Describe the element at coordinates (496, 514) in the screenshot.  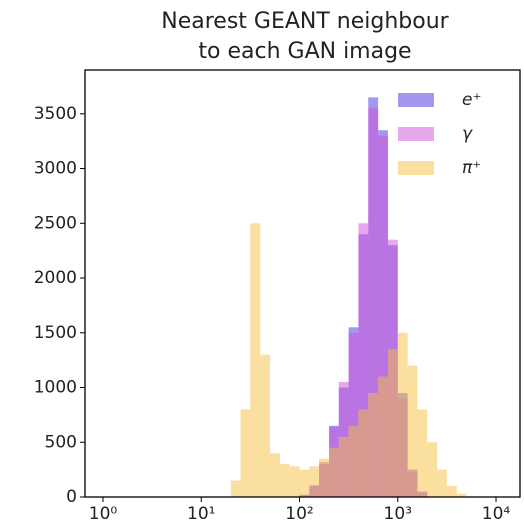
I see `x-tick-label: 10⁴` at that location.